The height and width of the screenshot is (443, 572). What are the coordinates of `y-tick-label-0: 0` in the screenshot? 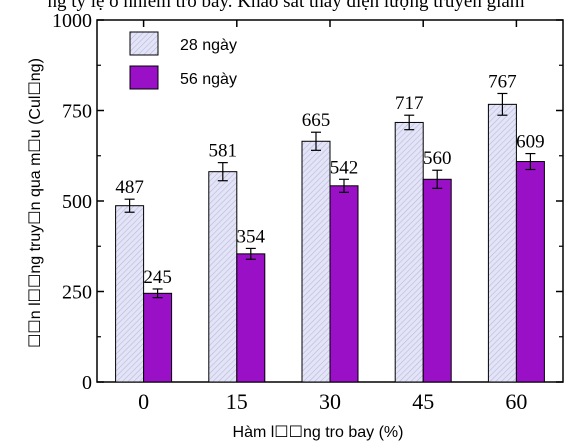 It's located at (87, 383).